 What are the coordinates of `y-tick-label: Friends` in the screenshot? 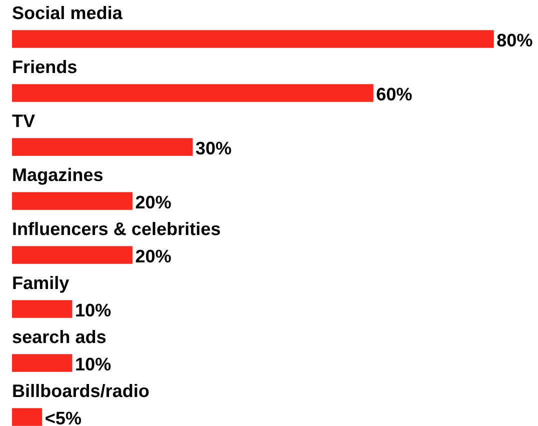 It's located at (44, 67).